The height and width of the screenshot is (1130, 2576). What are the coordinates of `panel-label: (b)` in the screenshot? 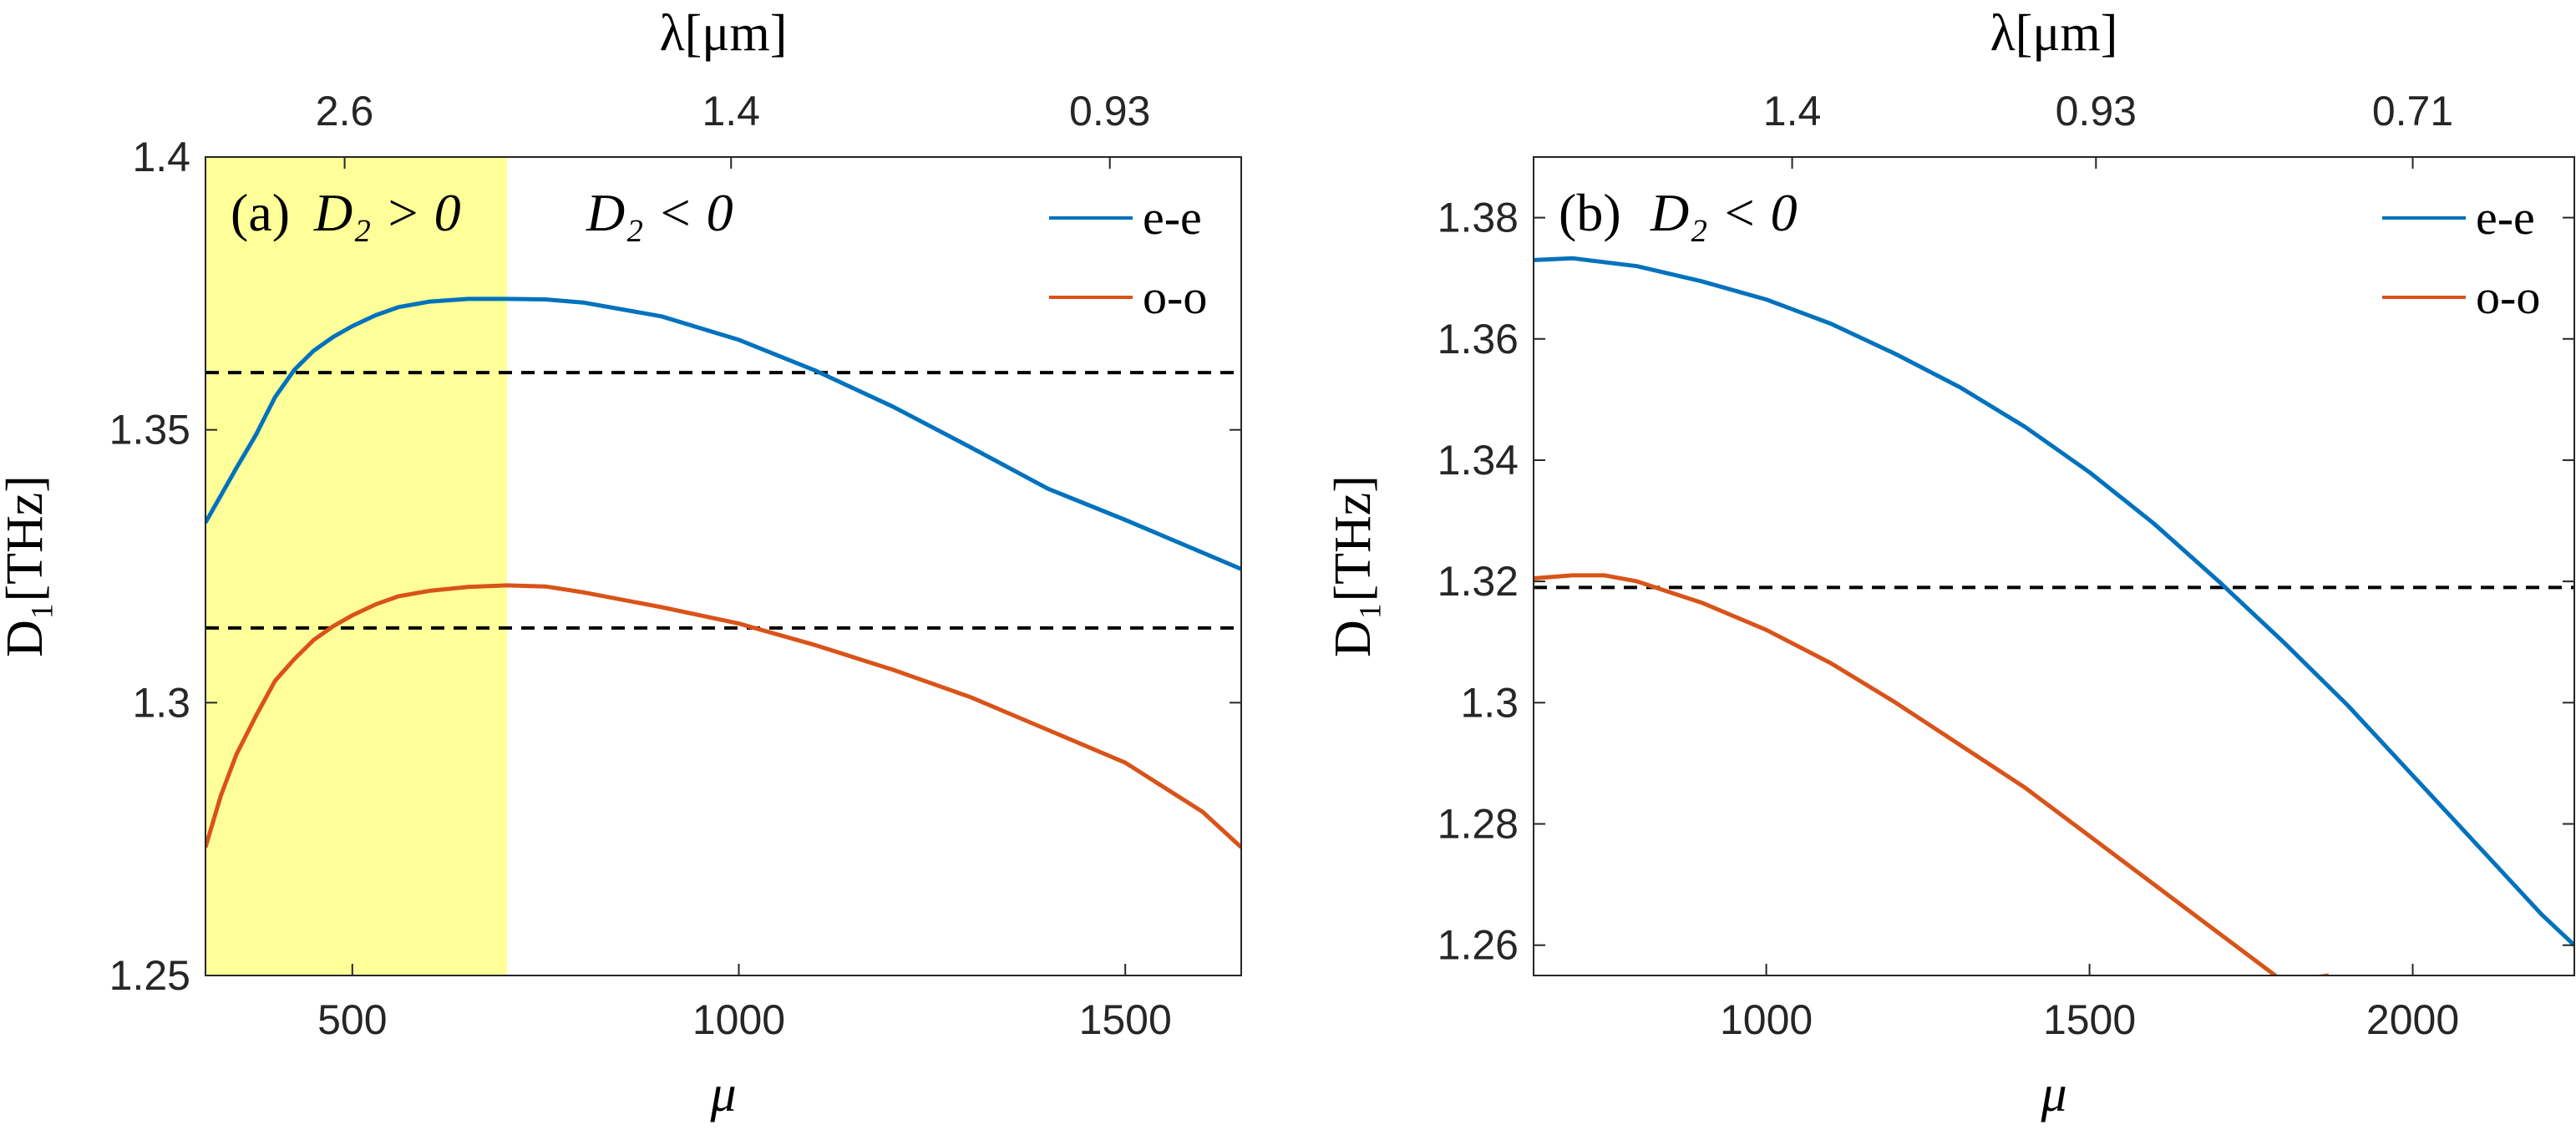 It's located at (1590, 213).